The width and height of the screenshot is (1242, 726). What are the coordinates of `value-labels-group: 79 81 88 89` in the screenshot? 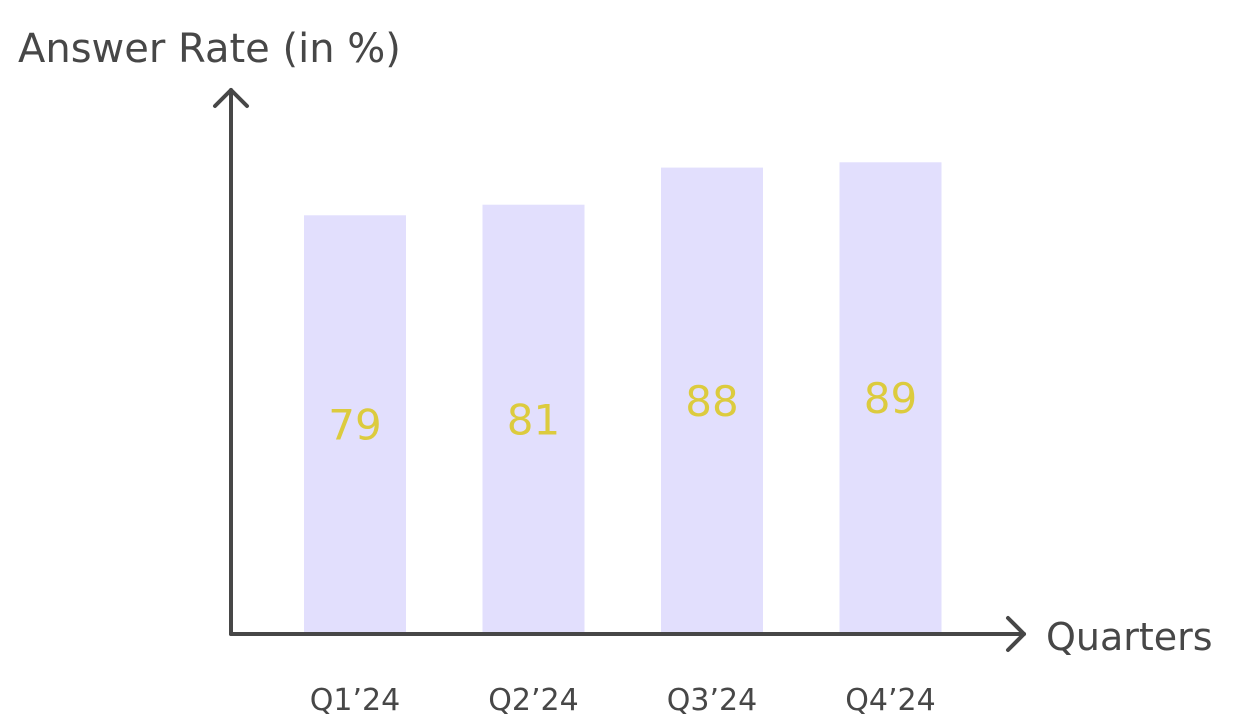 It's located at (622, 412).